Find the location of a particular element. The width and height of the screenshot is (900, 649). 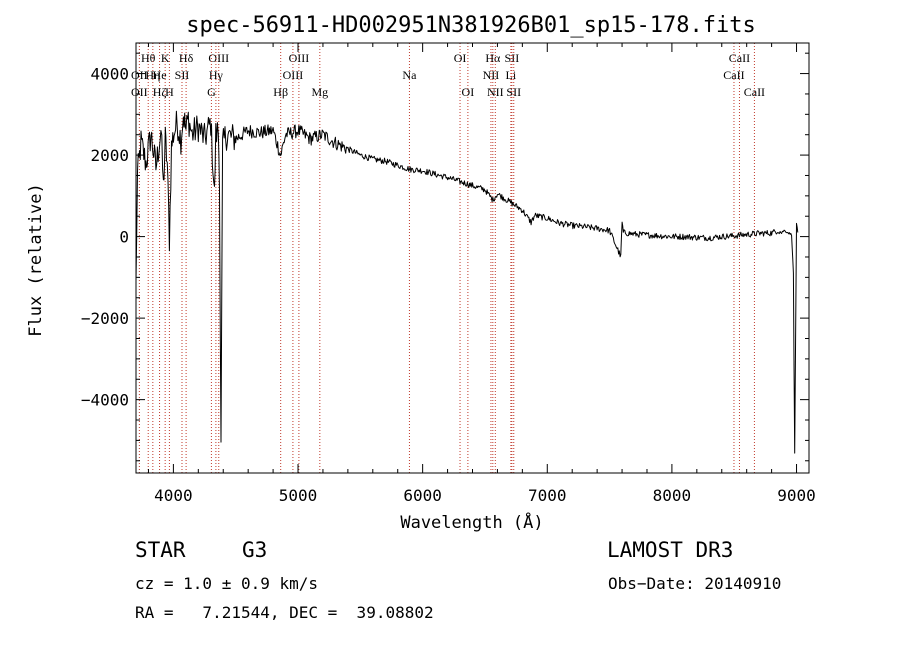

line-marker-label: Hα is located at coordinates (493, 58).